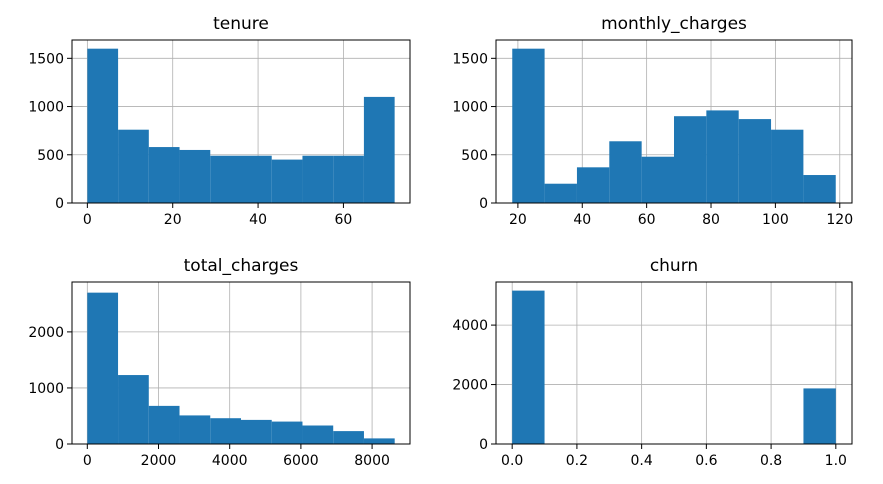 The height and width of the screenshot is (484, 883). I want to click on x-tick-label: 0.2, so click(577, 461).